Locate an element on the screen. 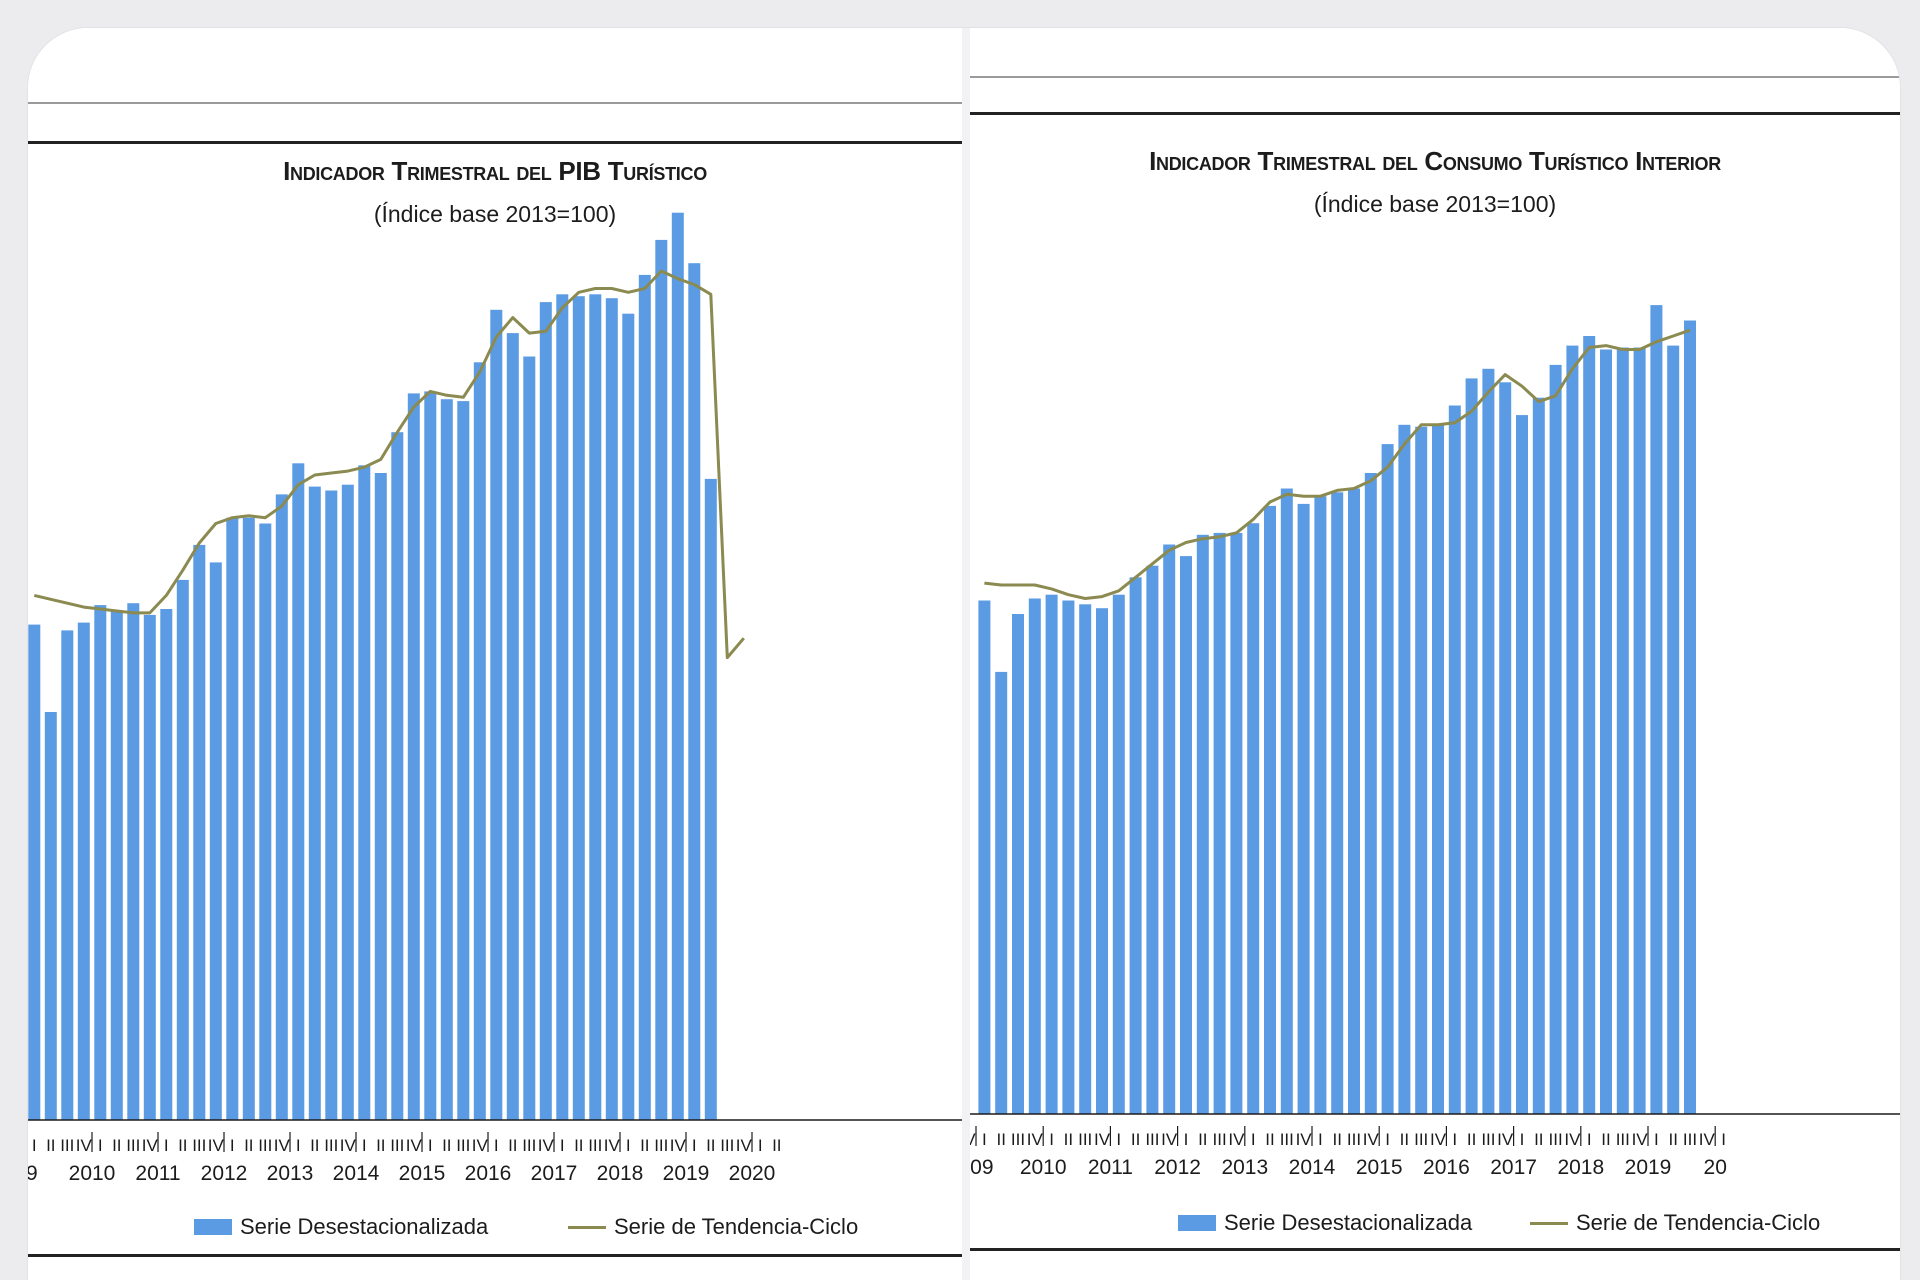  panel-divider is located at coordinates (966, 654).